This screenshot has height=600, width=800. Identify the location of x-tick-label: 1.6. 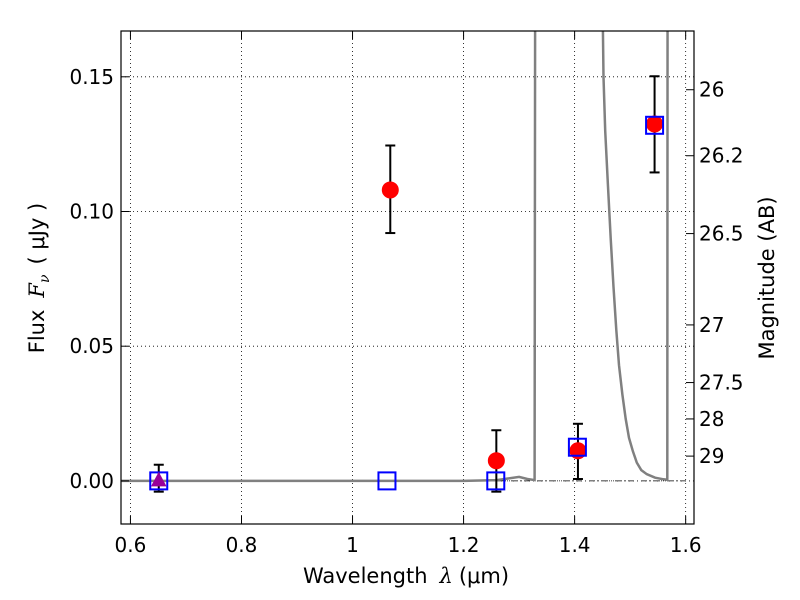
(686, 545).